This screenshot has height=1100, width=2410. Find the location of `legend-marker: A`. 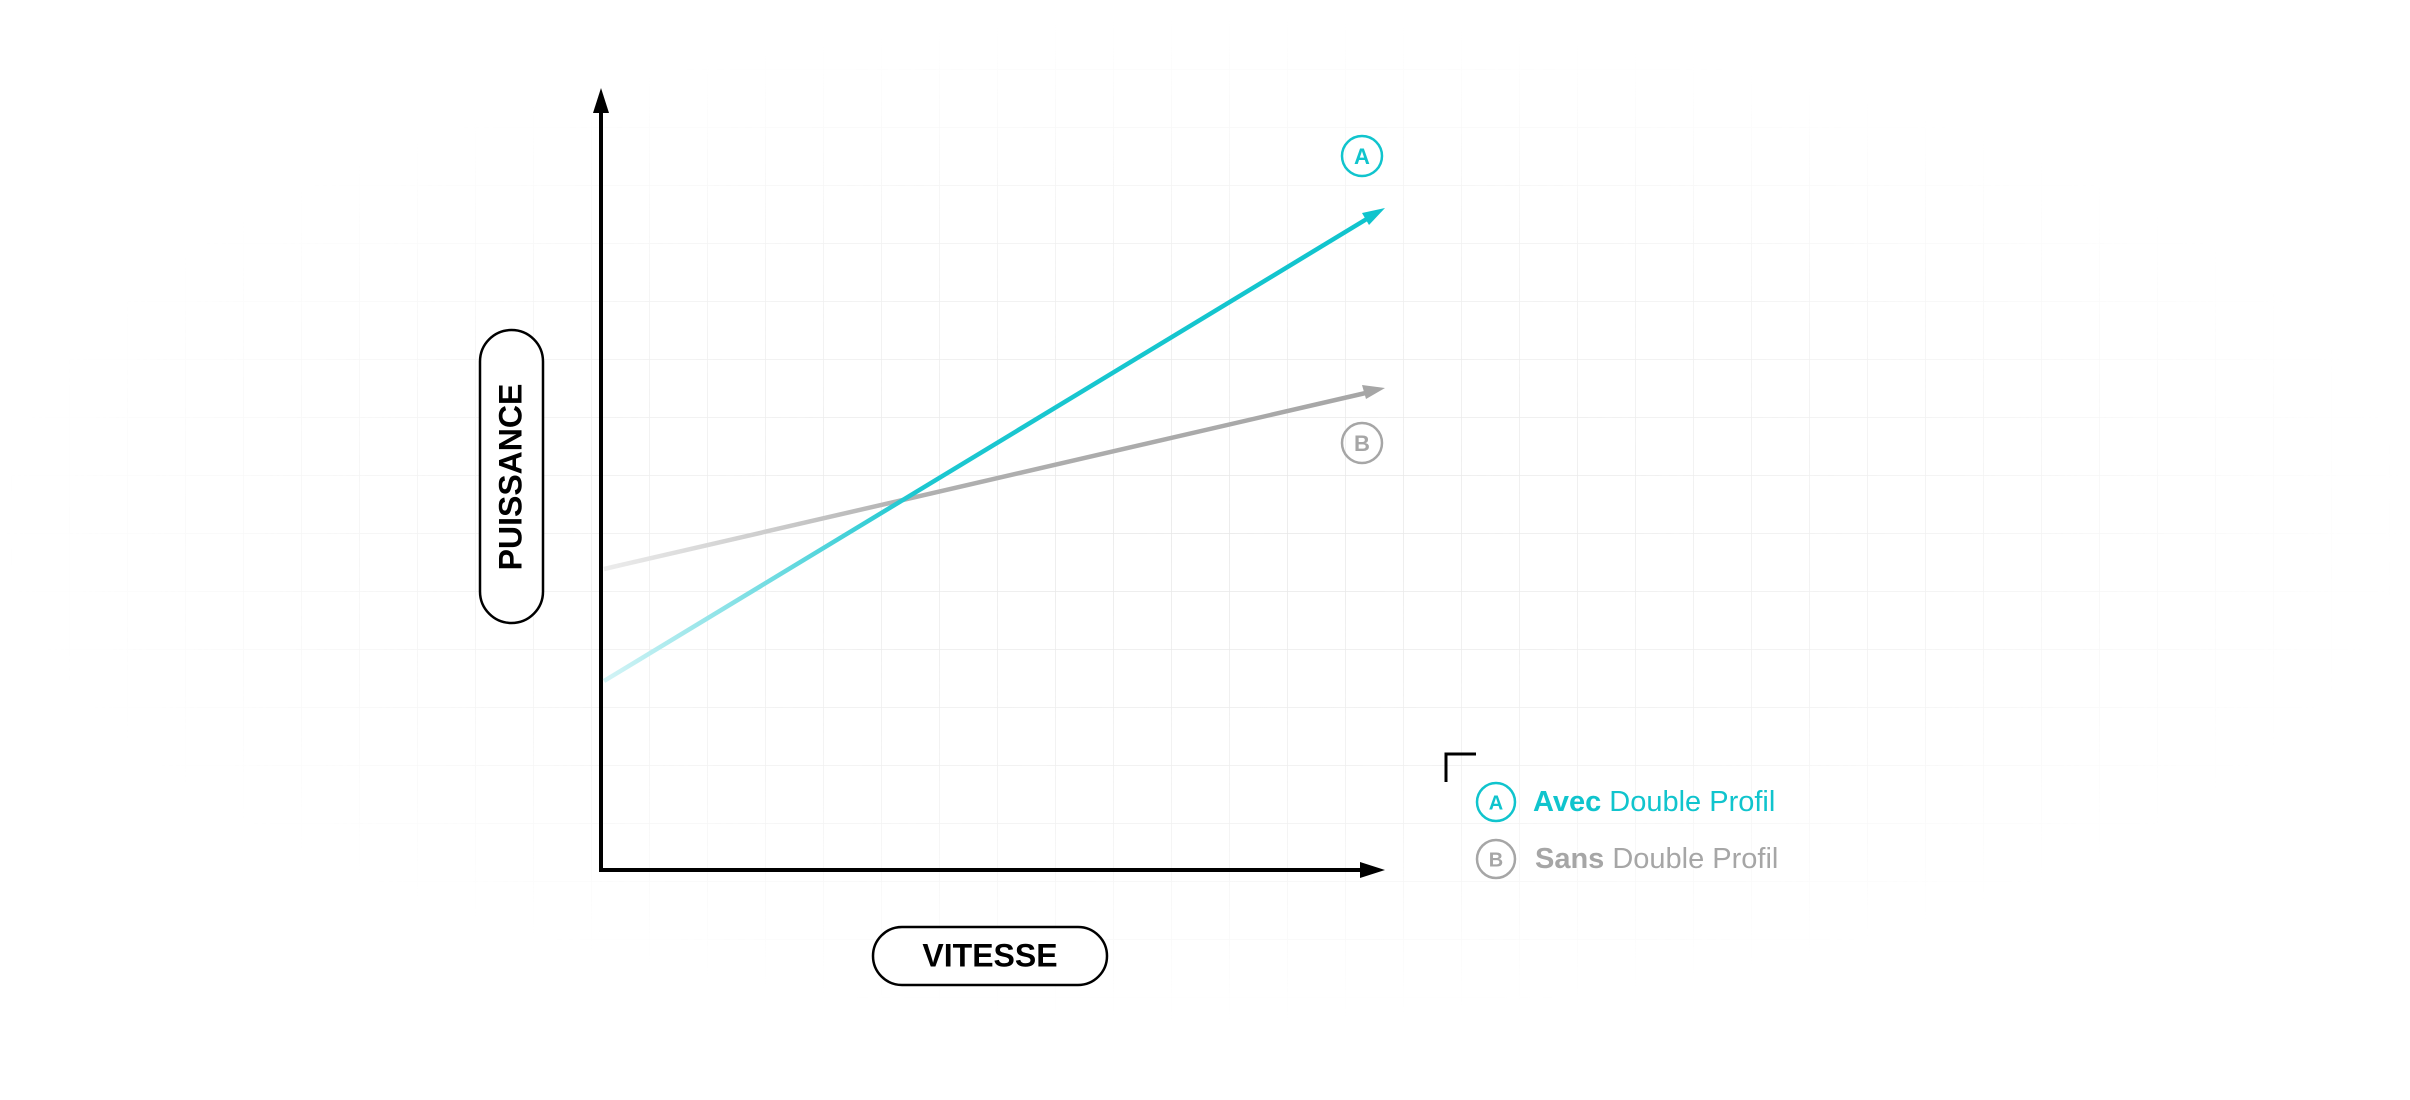

legend-marker: A is located at coordinates (1496, 803).